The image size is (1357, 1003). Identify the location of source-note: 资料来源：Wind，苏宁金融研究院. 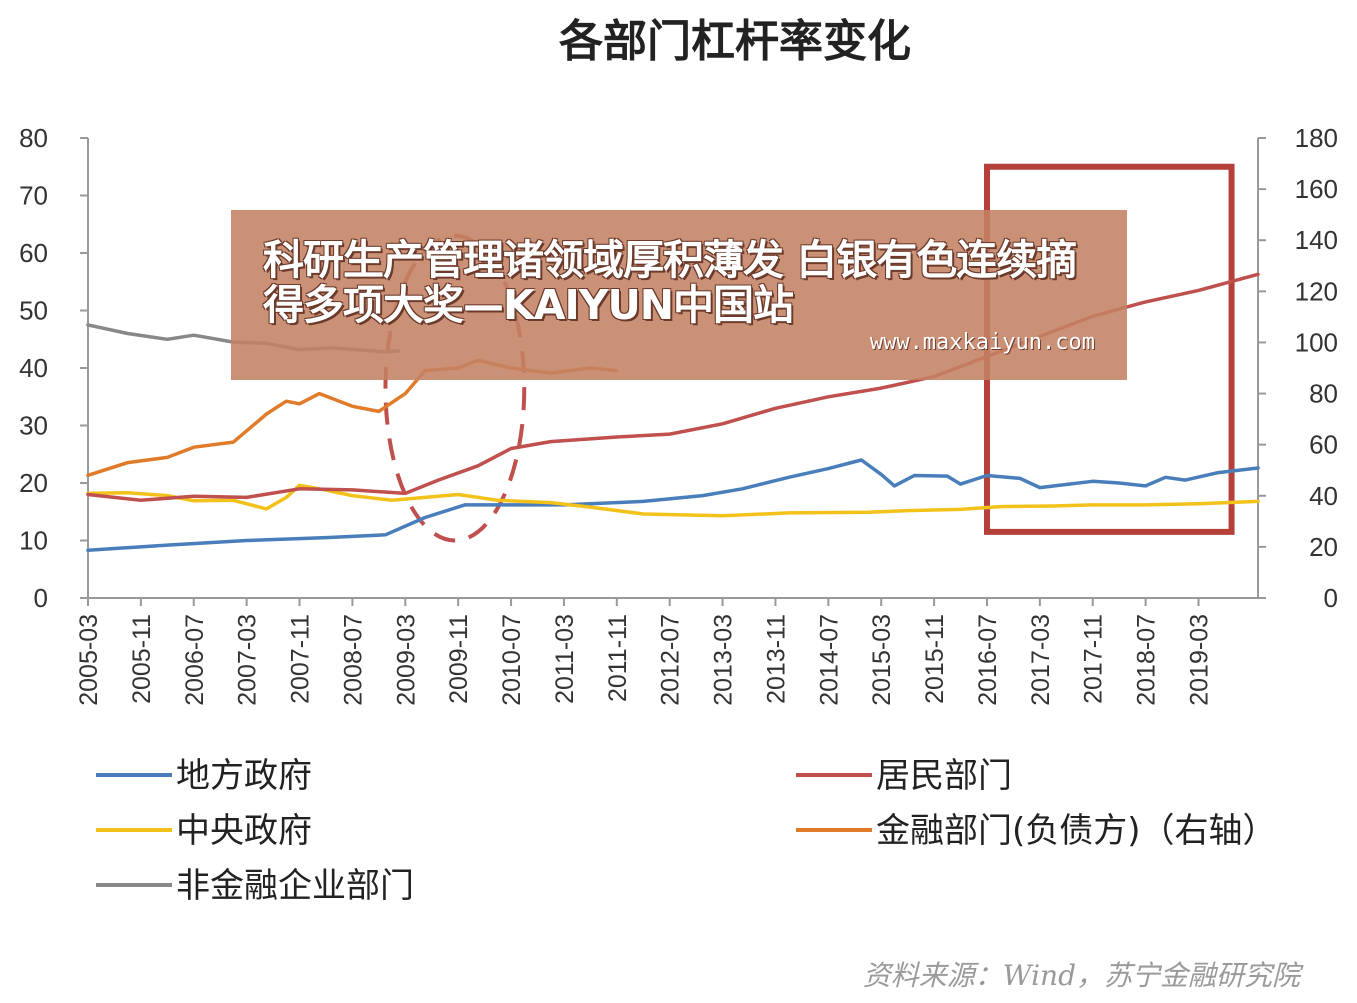
(1083, 975).